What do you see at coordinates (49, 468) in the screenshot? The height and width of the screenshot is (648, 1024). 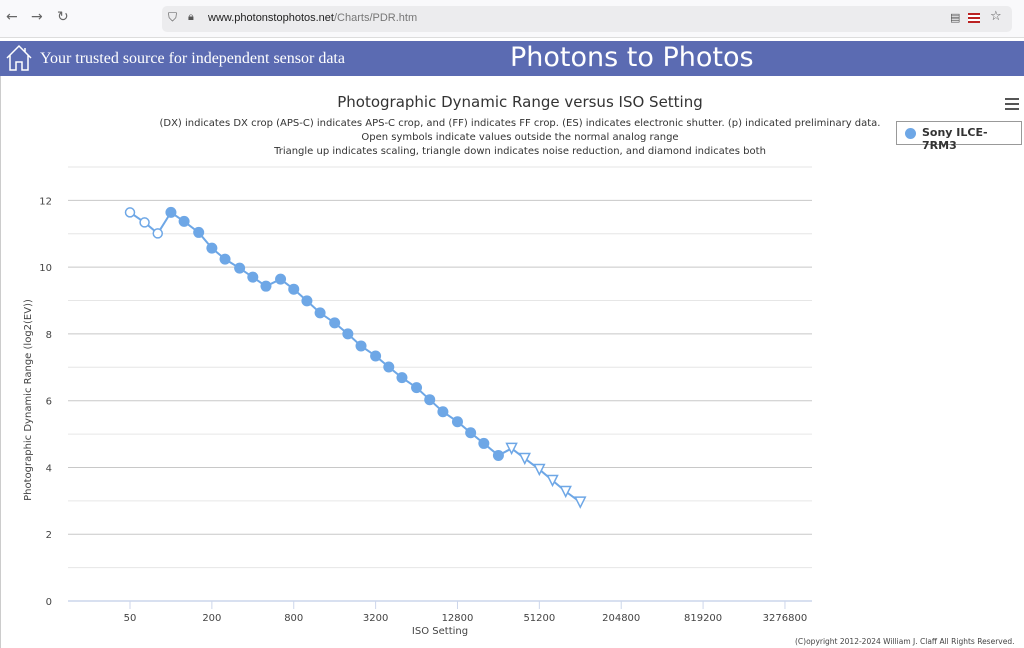 I see `y-tick-label: 4` at bounding box center [49, 468].